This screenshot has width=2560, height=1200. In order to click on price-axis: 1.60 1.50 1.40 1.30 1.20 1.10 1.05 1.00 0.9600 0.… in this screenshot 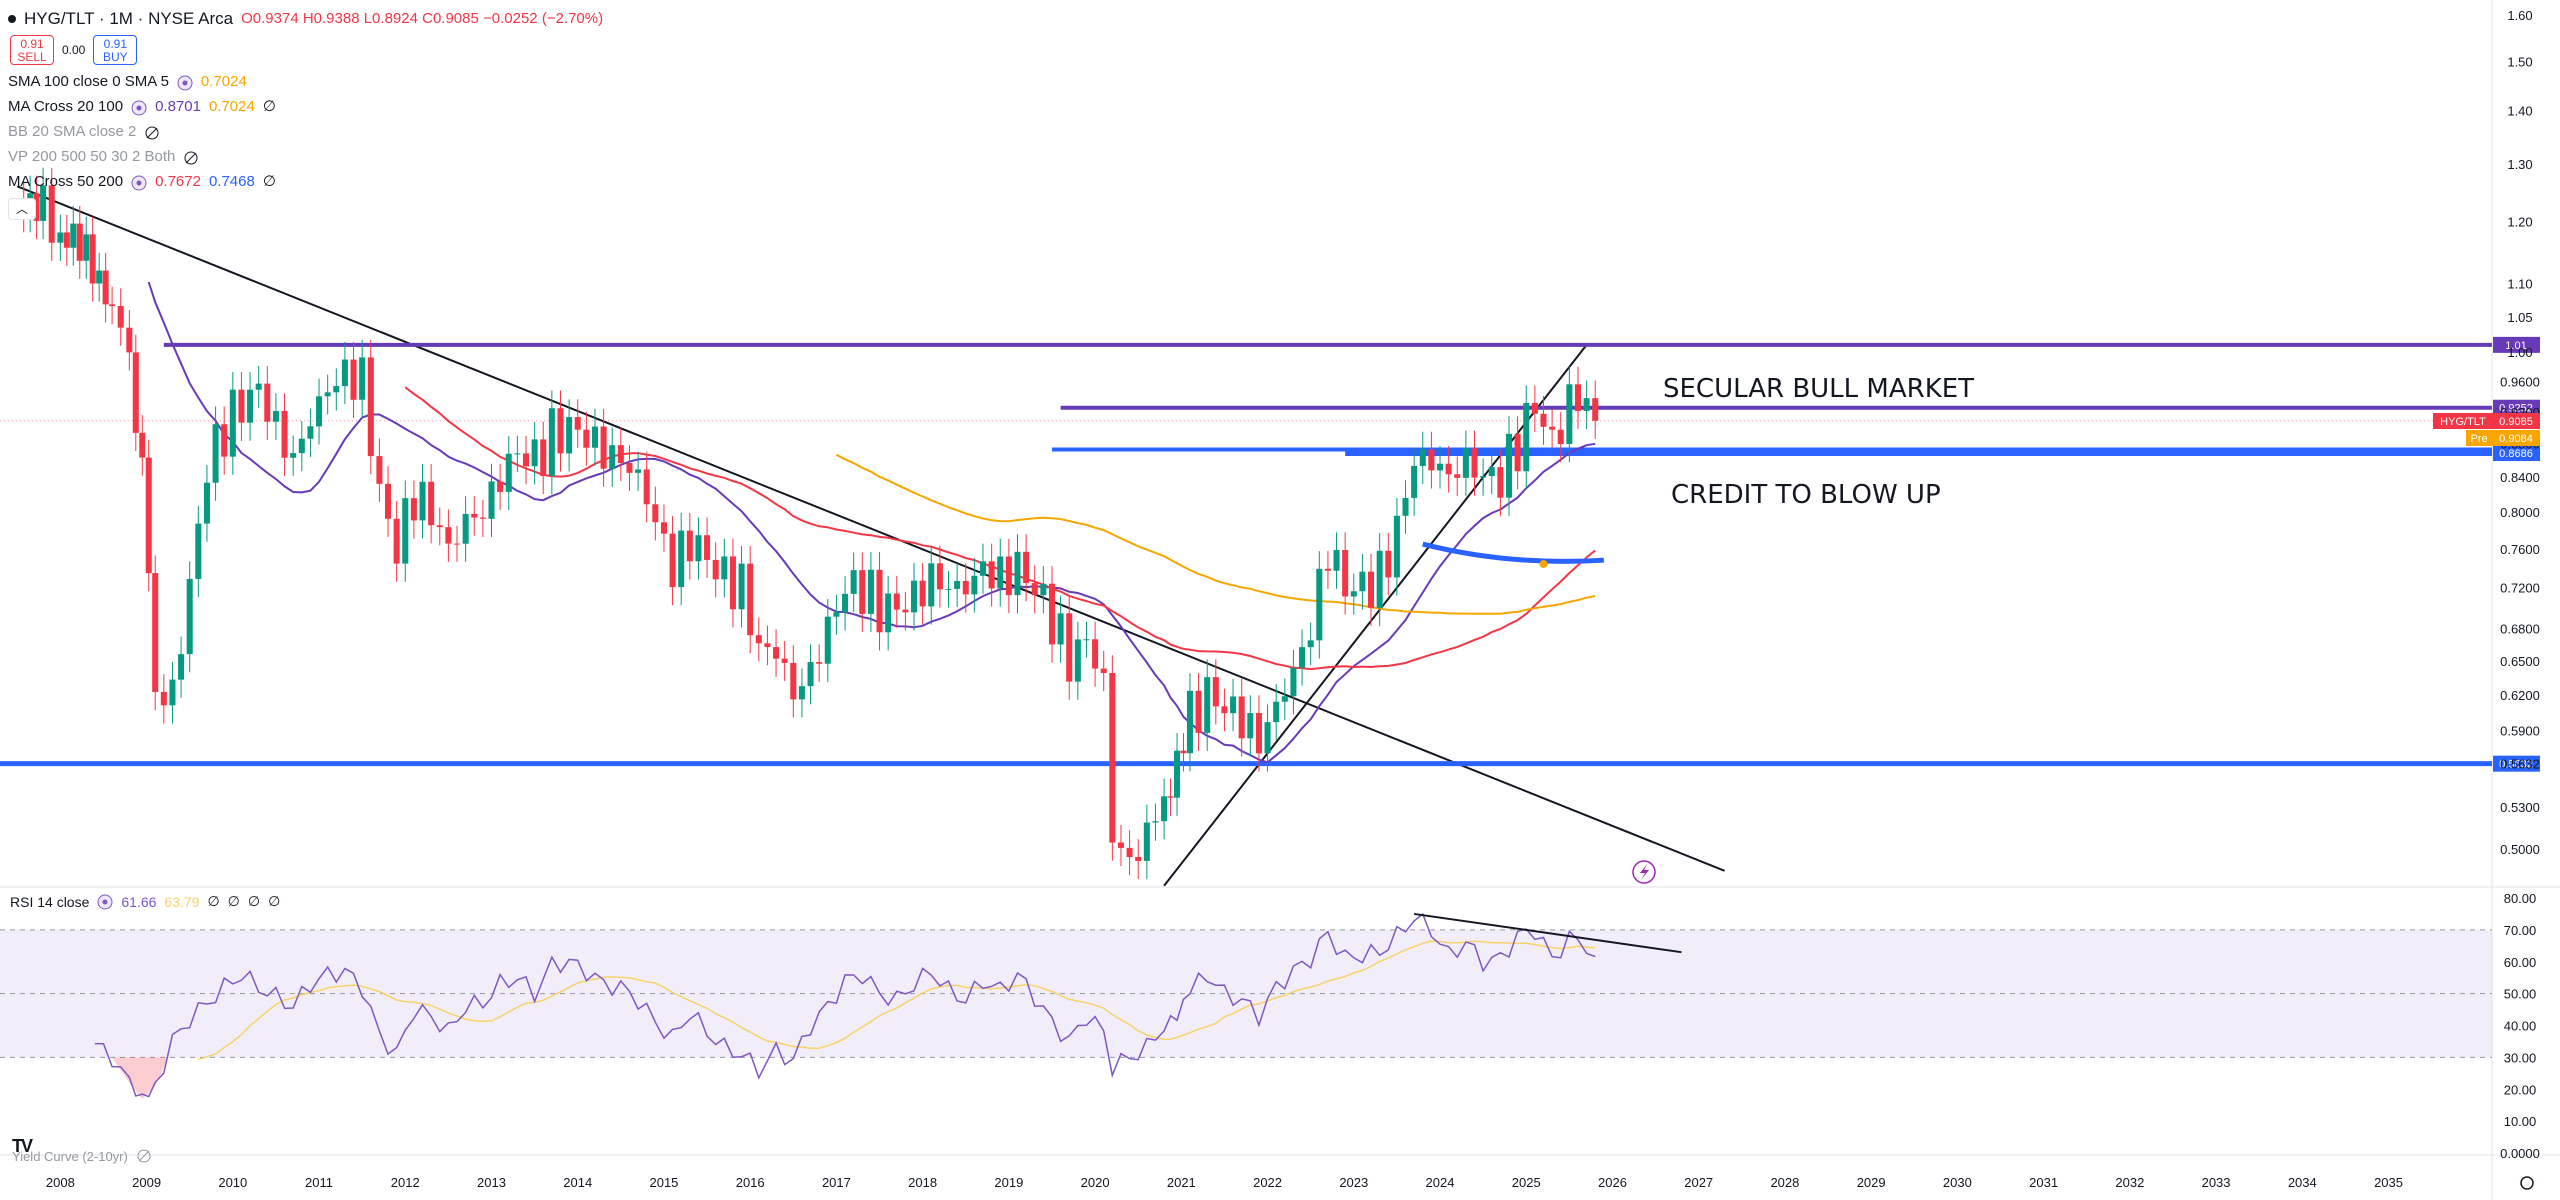, I will do `click(2520, 432)`.